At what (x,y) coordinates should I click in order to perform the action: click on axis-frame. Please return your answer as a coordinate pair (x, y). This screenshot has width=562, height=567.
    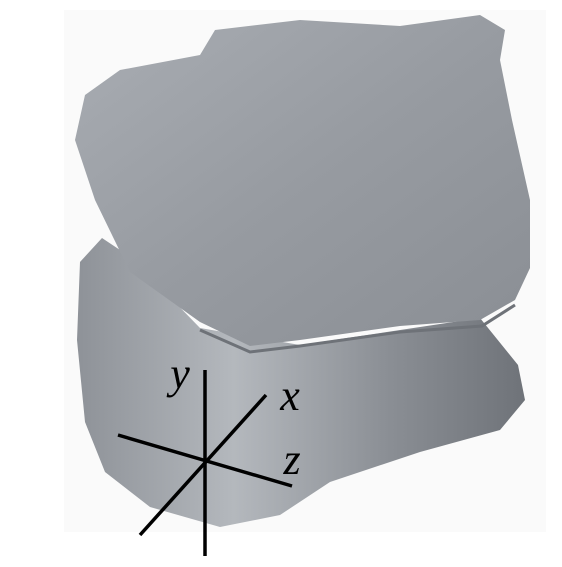
    Looking at the image, I should click on (205, 463).